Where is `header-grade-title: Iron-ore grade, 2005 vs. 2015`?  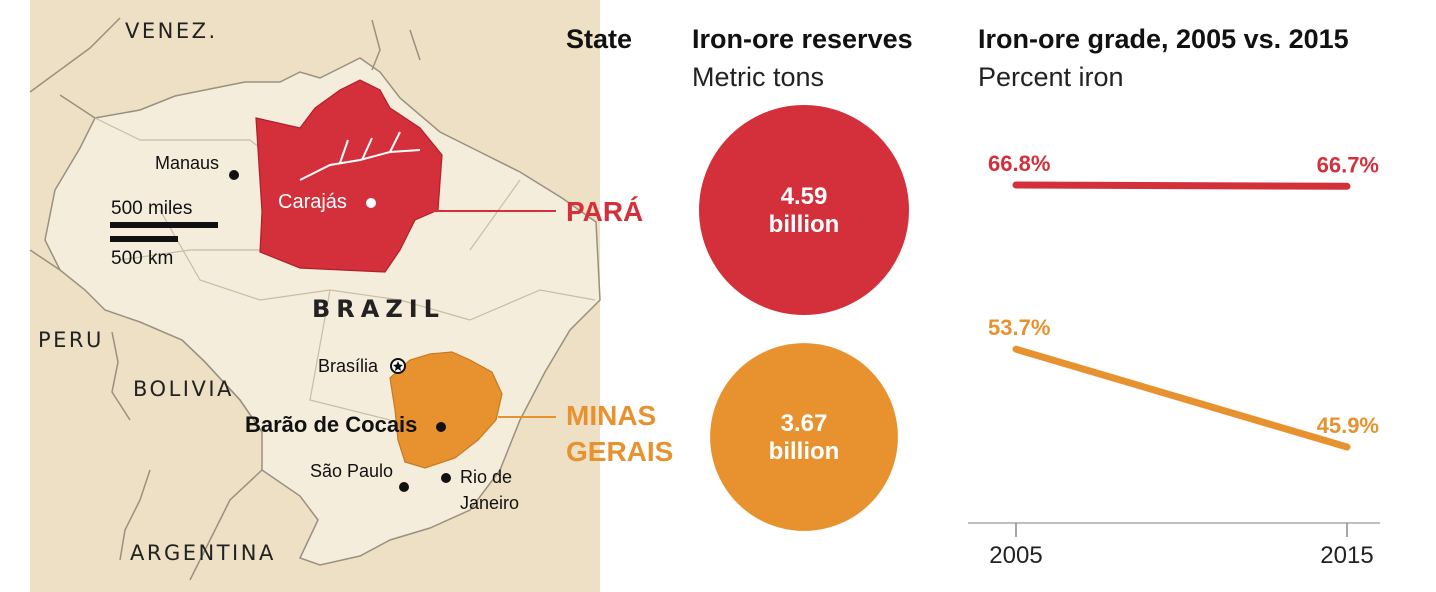
header-grade-title: Iron-ore grade, 2005 vs. 2015 is located at coordinates (1163, 39).